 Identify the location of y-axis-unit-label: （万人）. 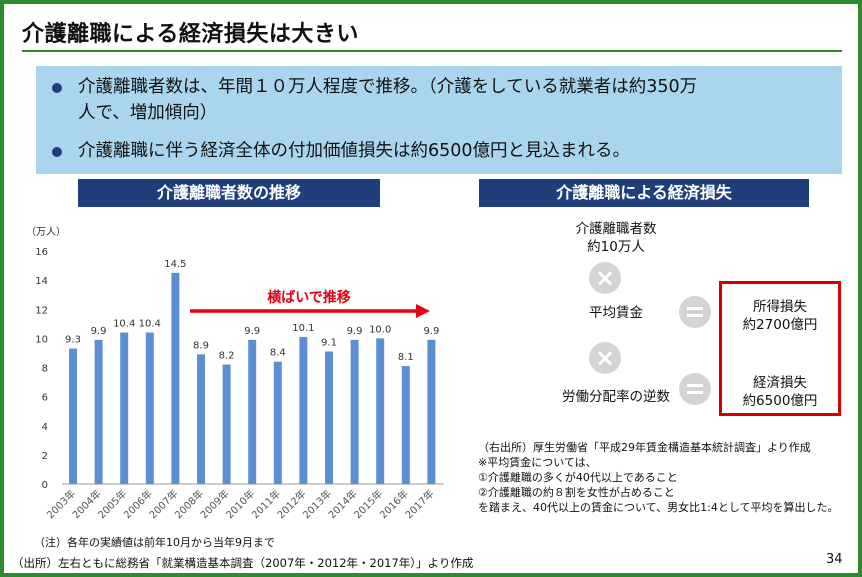
(46, 232).